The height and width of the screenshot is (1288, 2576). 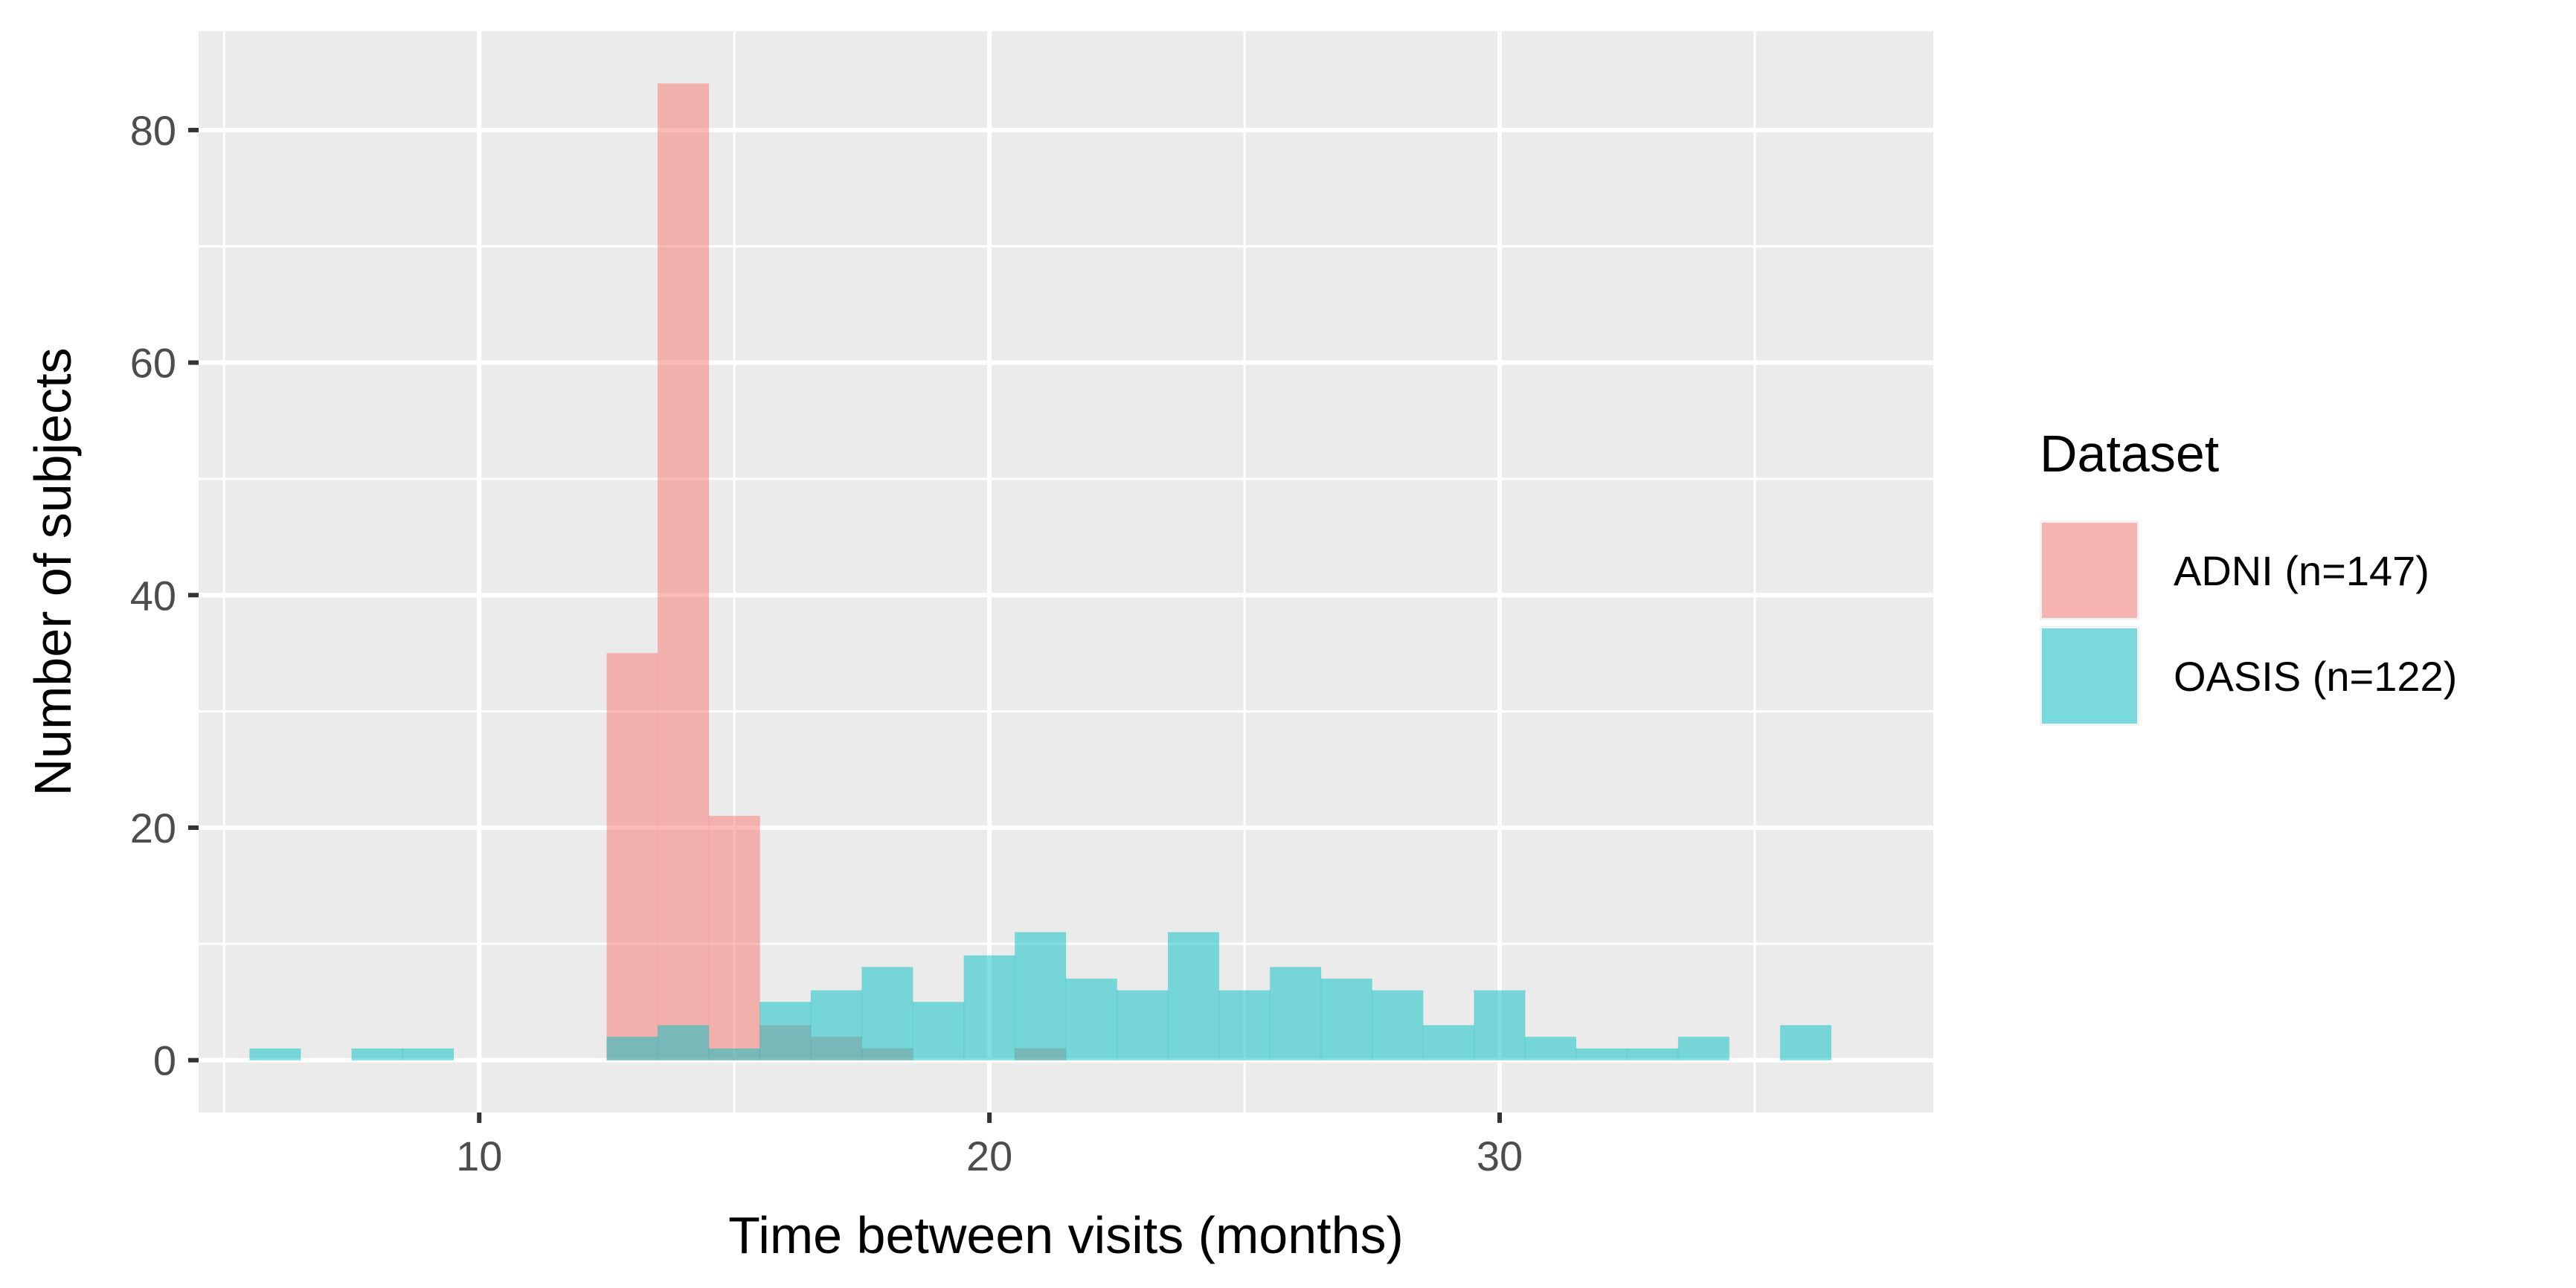 I want to click on y-axis-title: Number of subjects, so click(x=53, y=571).